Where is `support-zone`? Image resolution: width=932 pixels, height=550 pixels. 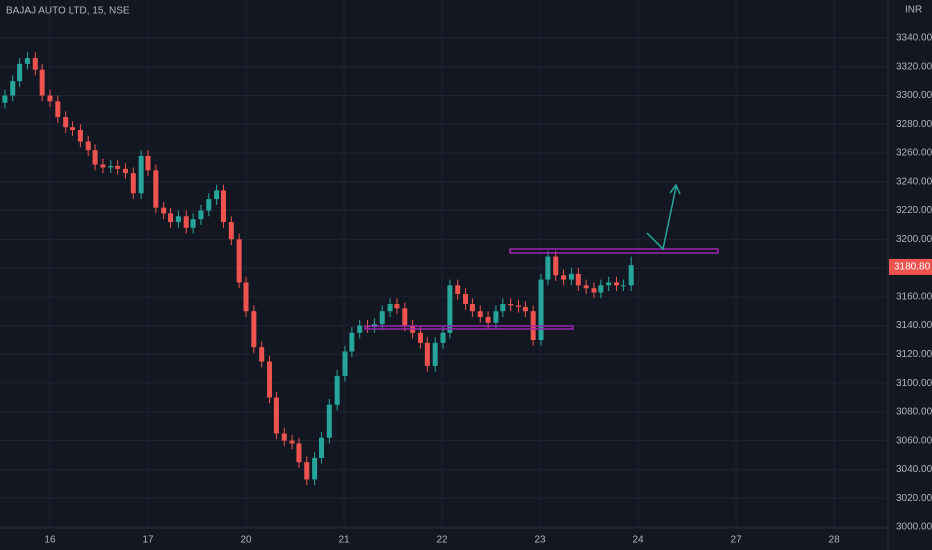
support-zone is located at coordinates (469, 327).